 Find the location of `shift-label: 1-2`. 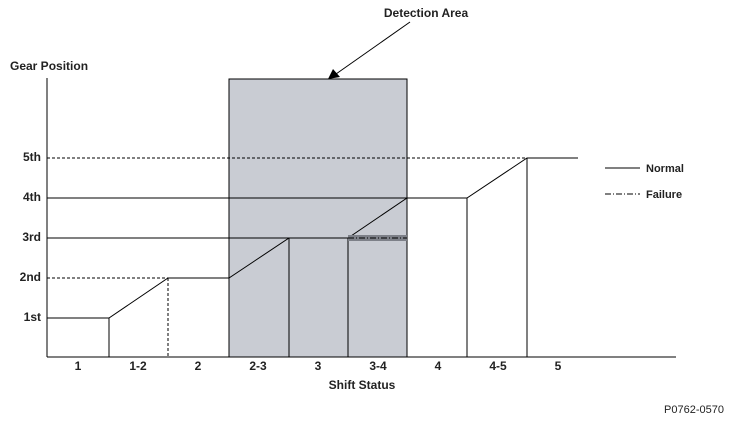

shift-label: 1-2 is located at coordinates (138, 366).